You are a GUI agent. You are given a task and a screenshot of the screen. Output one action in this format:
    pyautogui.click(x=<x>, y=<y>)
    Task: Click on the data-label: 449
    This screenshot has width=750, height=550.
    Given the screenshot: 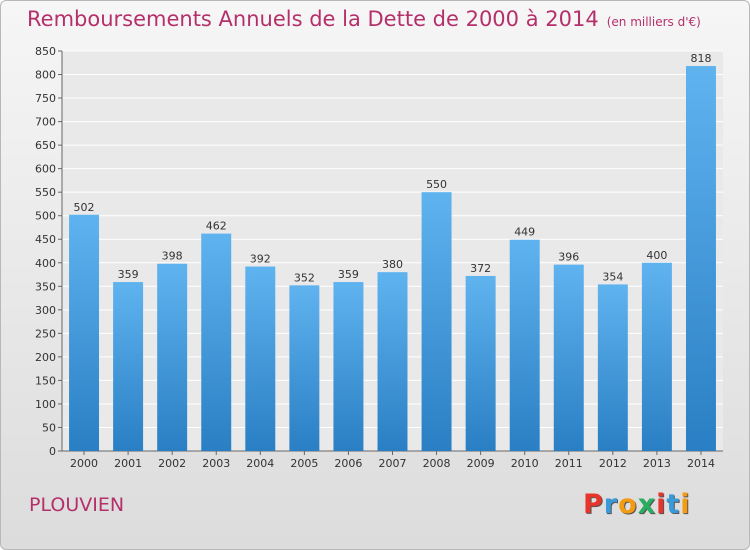 What is the action you would take?
    pyautogui.click(x=524, y=232)
    